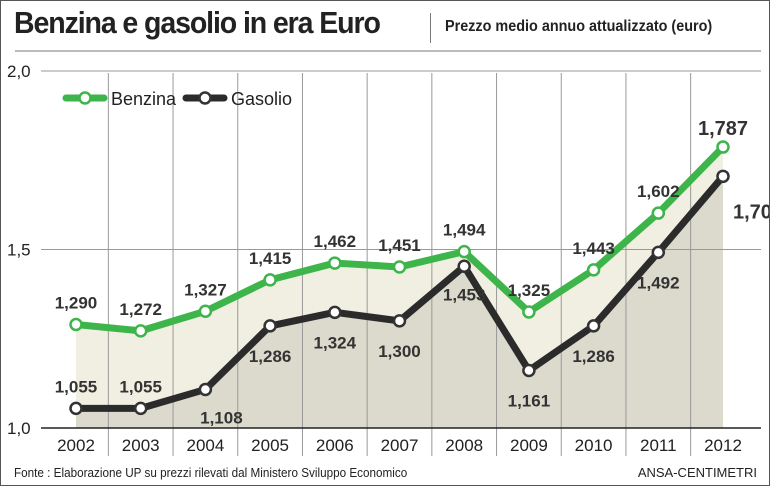  I want to click on data-label: 1,705, so click(751, 212).